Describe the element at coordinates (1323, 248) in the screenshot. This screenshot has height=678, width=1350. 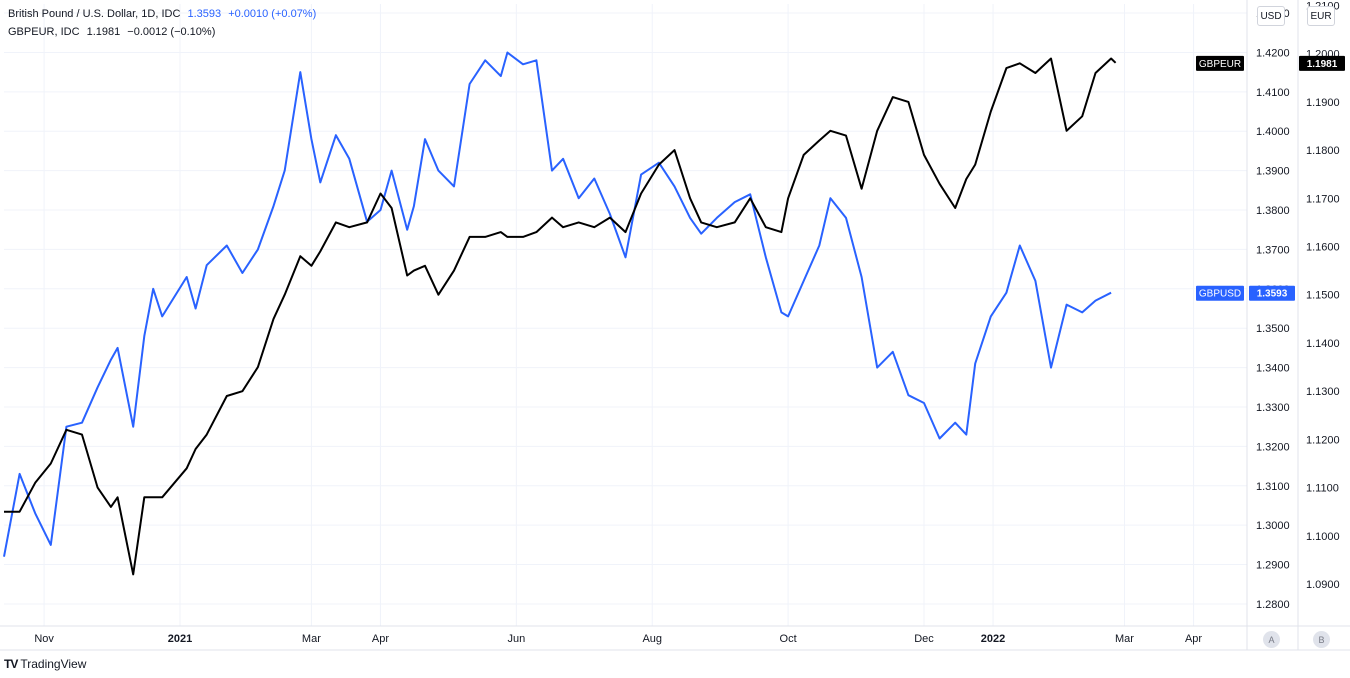
I see `eur-tick-label: 1.1600` at that location.